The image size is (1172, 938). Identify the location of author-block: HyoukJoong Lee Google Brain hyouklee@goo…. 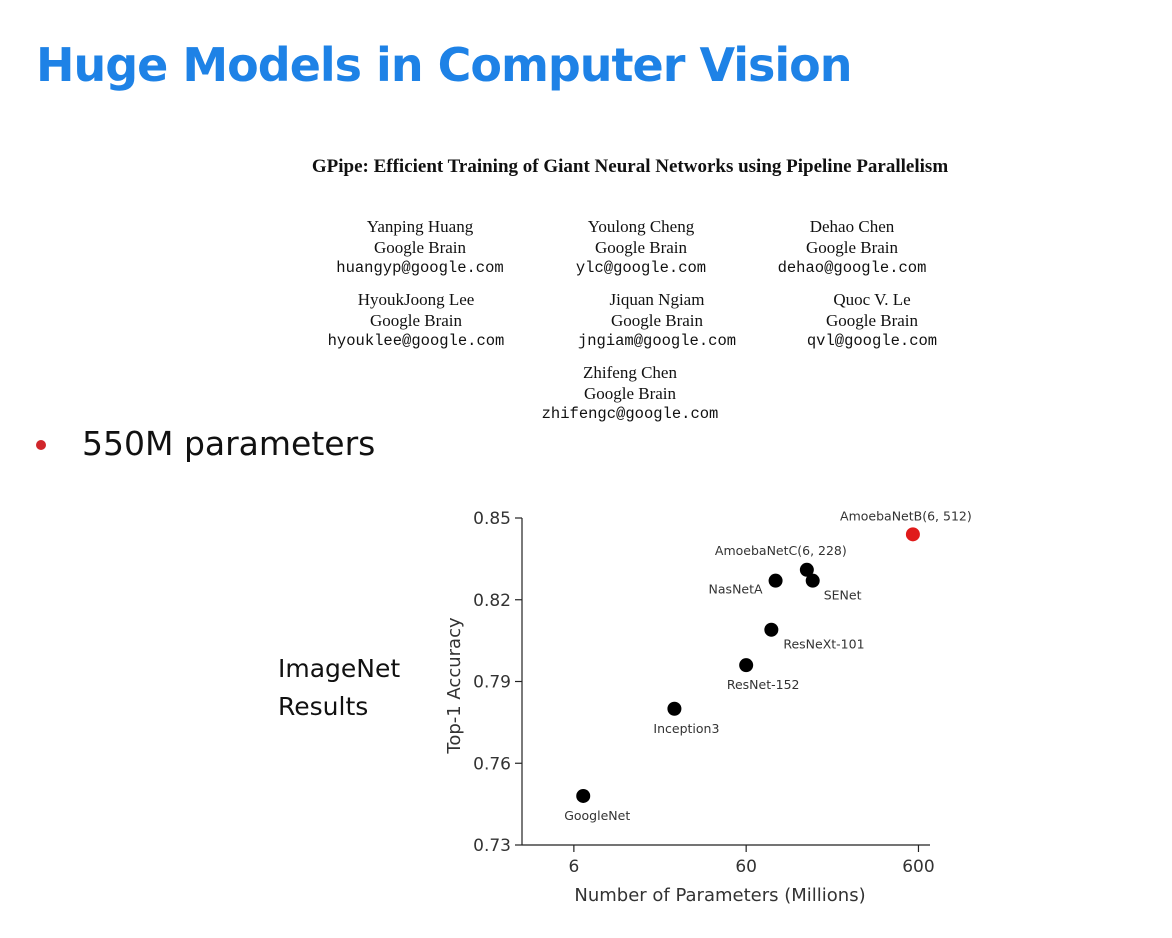
(416, 320).